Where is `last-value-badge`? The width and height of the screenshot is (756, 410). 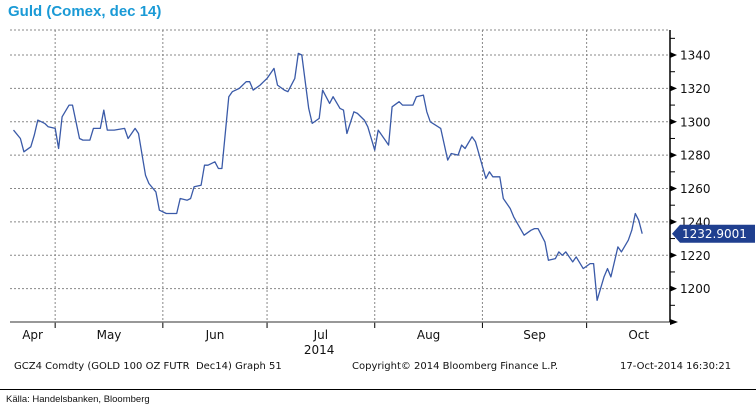 last-value-badge is located at coordinates (713, 233).